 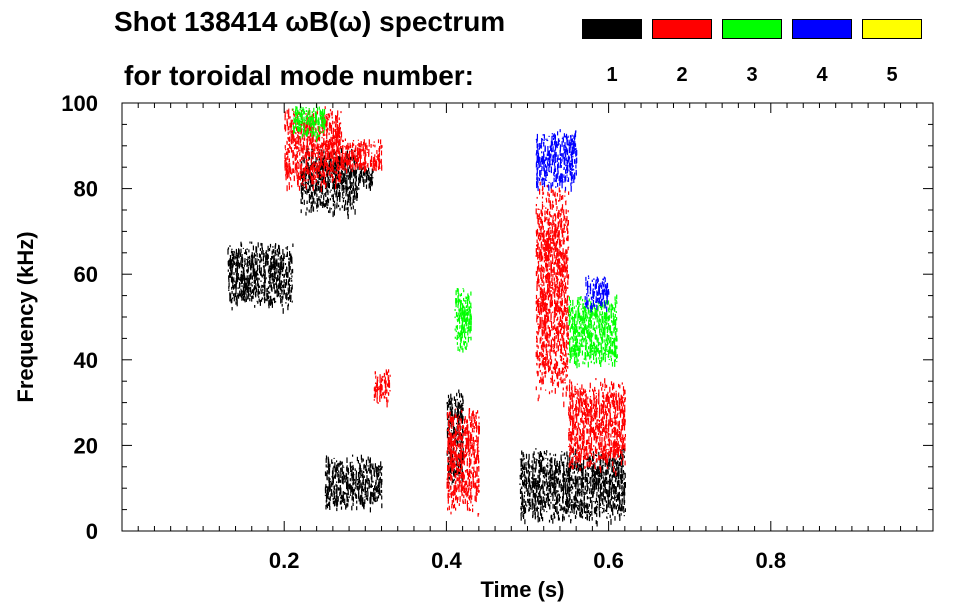 What do you see at coordinates (86, 360) in the screenshot?
I see `y-tick-label: 40` at bounding box center [86, 360].